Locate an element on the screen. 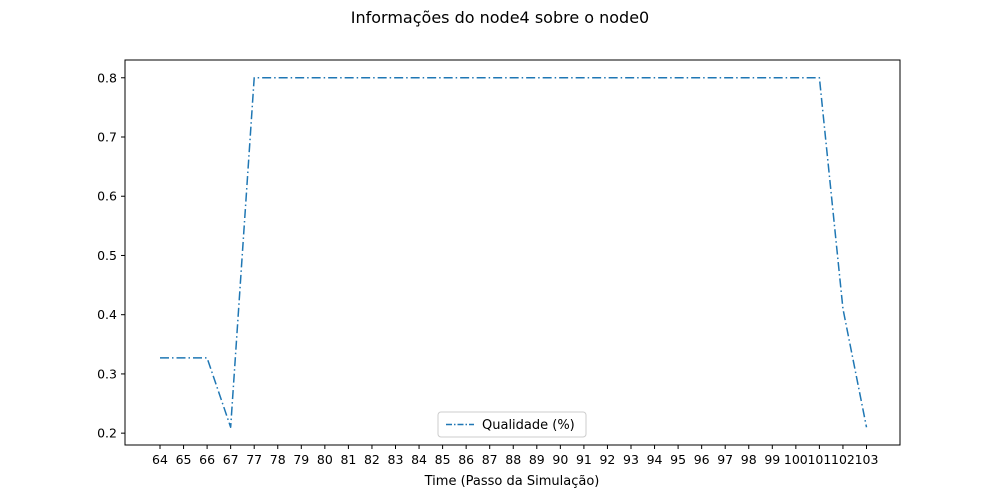 This screenshot has width=1000, height=500. x-tick-label: 86 is located at coordinates (466, 459).